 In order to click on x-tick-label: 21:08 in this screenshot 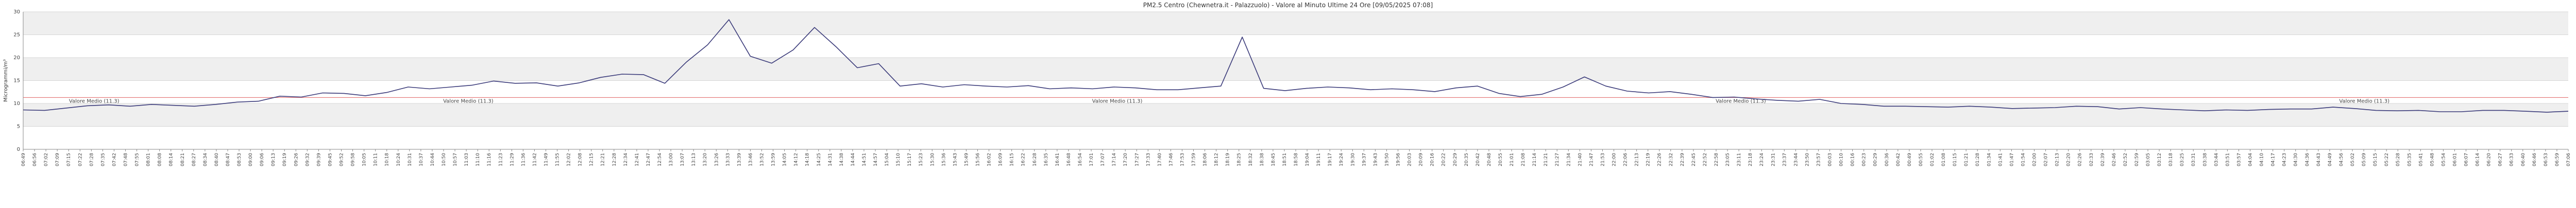, I will do `click(1523, 159)`.